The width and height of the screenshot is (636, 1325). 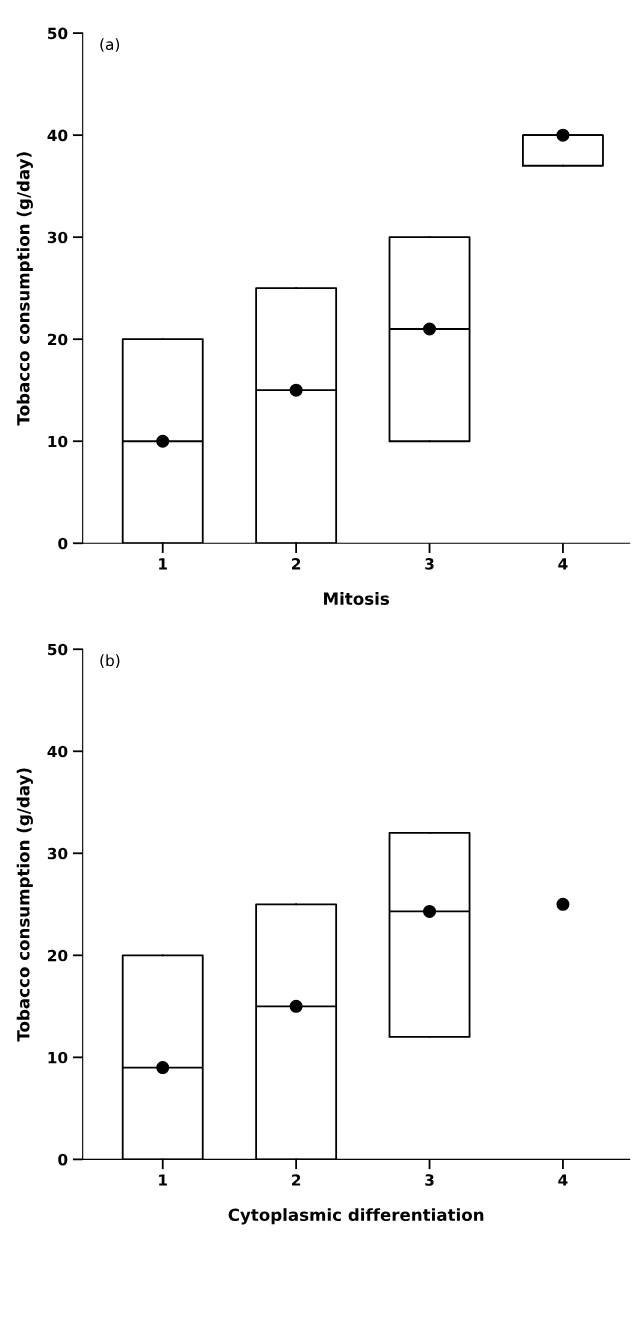 What do you see at coordinates (110, 661) in the screenshot?
I see `annotation: (b)` at bounding box center [110, 661].